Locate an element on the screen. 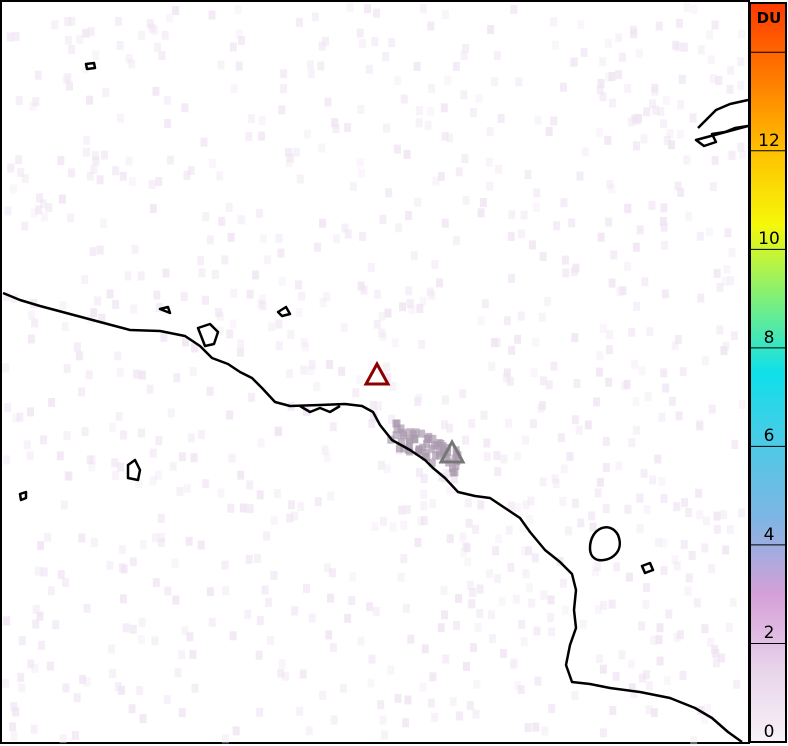 The width and height of the screenshot is (788, 746). colorbar-tick-label: 6 is located at coordinates (769, 436).